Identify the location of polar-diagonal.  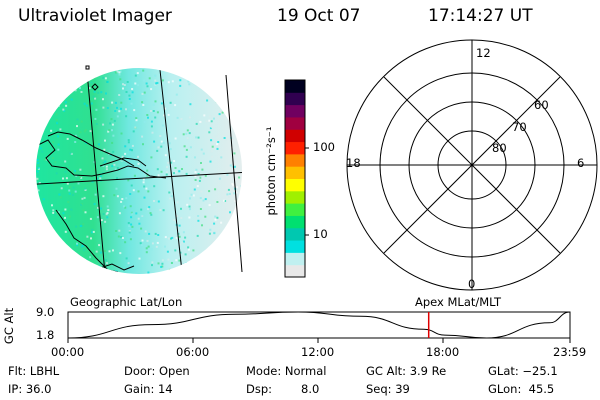
(472, 165).